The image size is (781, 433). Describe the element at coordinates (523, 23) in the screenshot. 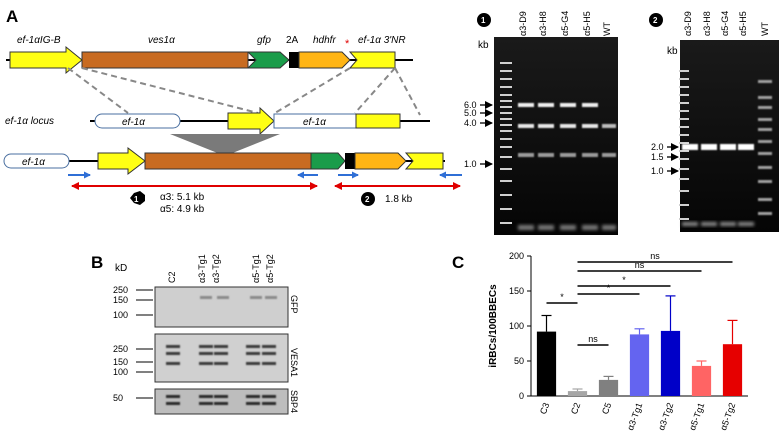

I see `gel1-lane-label: α3-D9` at that location.